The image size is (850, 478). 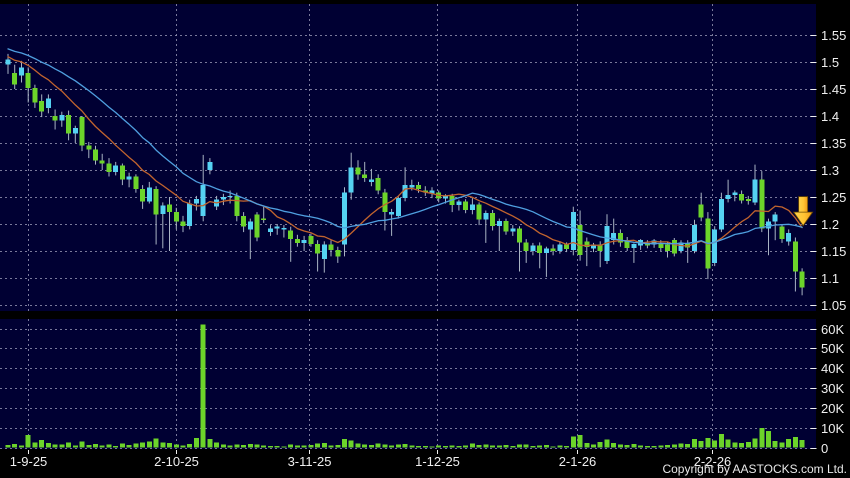 What do you see at coordinates (713, 461) in the screenshot?
I see `date-axis-label: 2-2-26` at bounding box center [713, 461].